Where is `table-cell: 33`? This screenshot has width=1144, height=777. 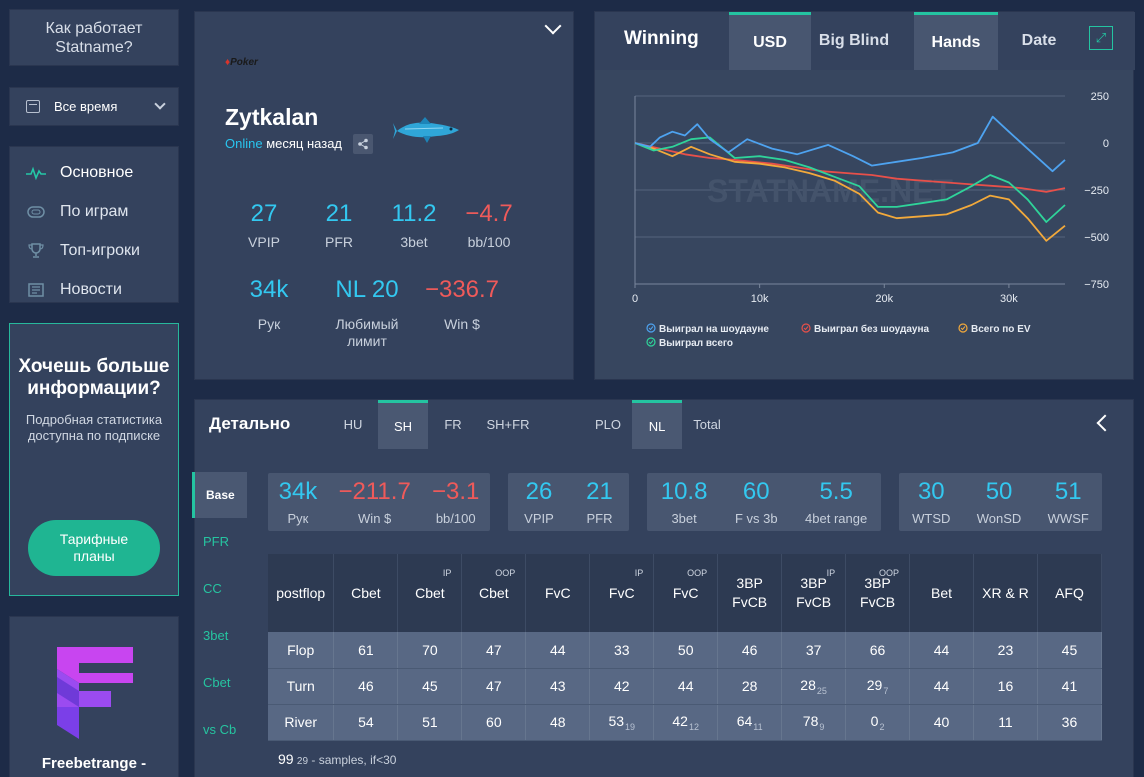 table-cell: 33 is located at coordinates (622, 650).